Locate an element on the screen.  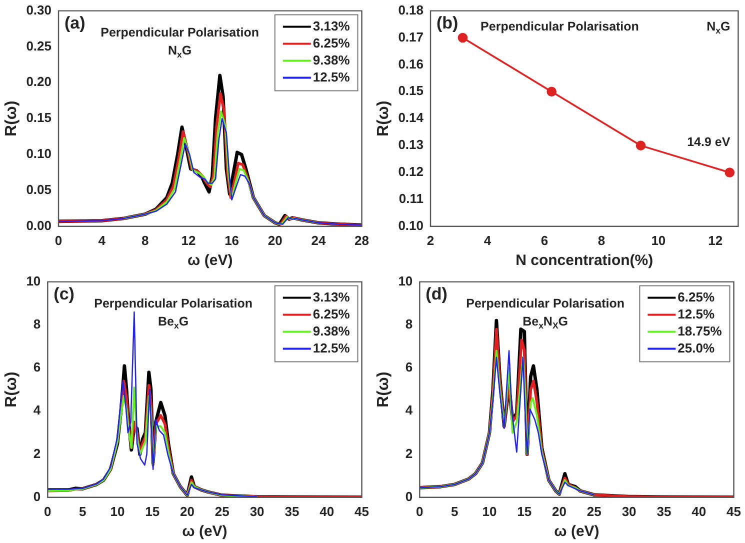
legend-label: 25.0% is located at coordinates (696, 348).